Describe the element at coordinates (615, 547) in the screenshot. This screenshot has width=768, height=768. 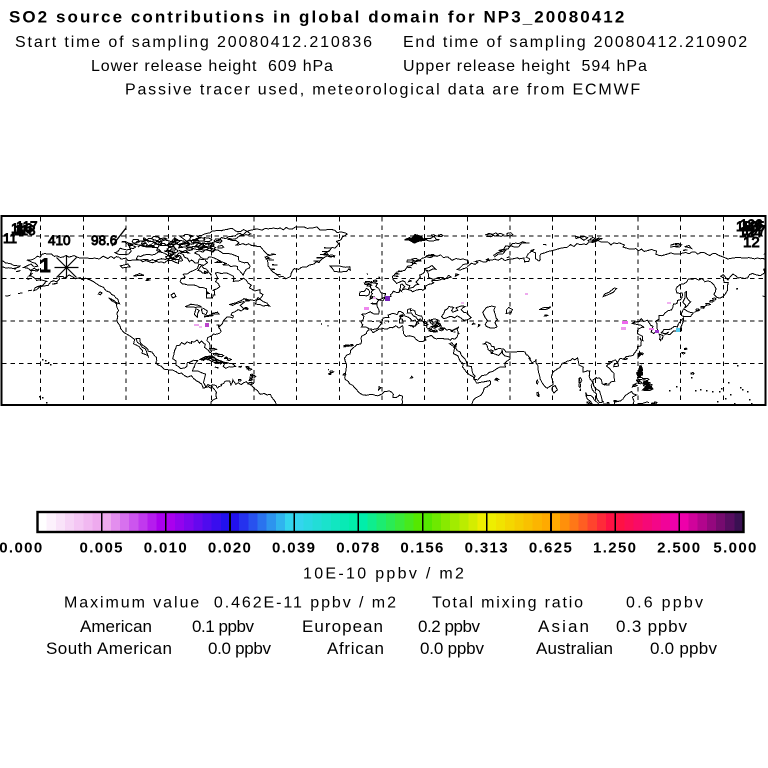
I see `svg-text: 1.250` at that location.